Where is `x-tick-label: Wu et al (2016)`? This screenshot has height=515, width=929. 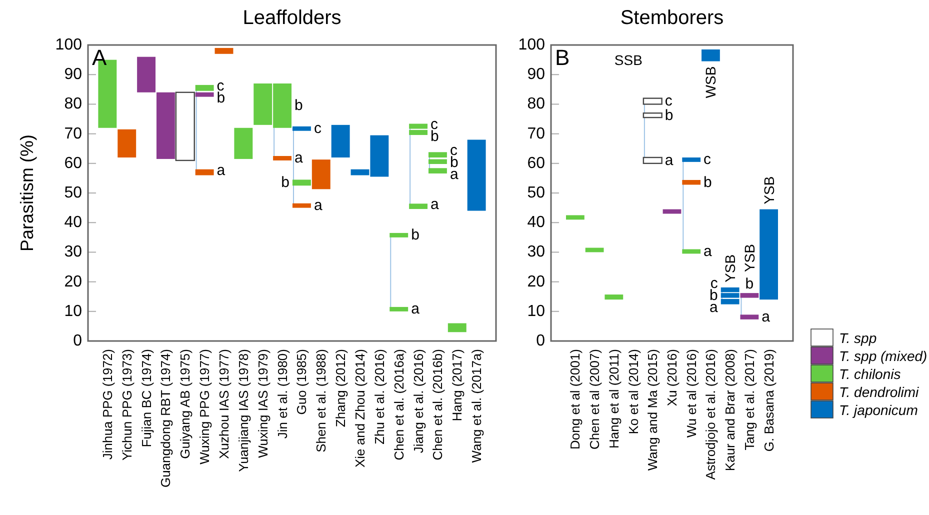
x-tick-label: Wu et al (2016) is located at coordinates (691, 393).